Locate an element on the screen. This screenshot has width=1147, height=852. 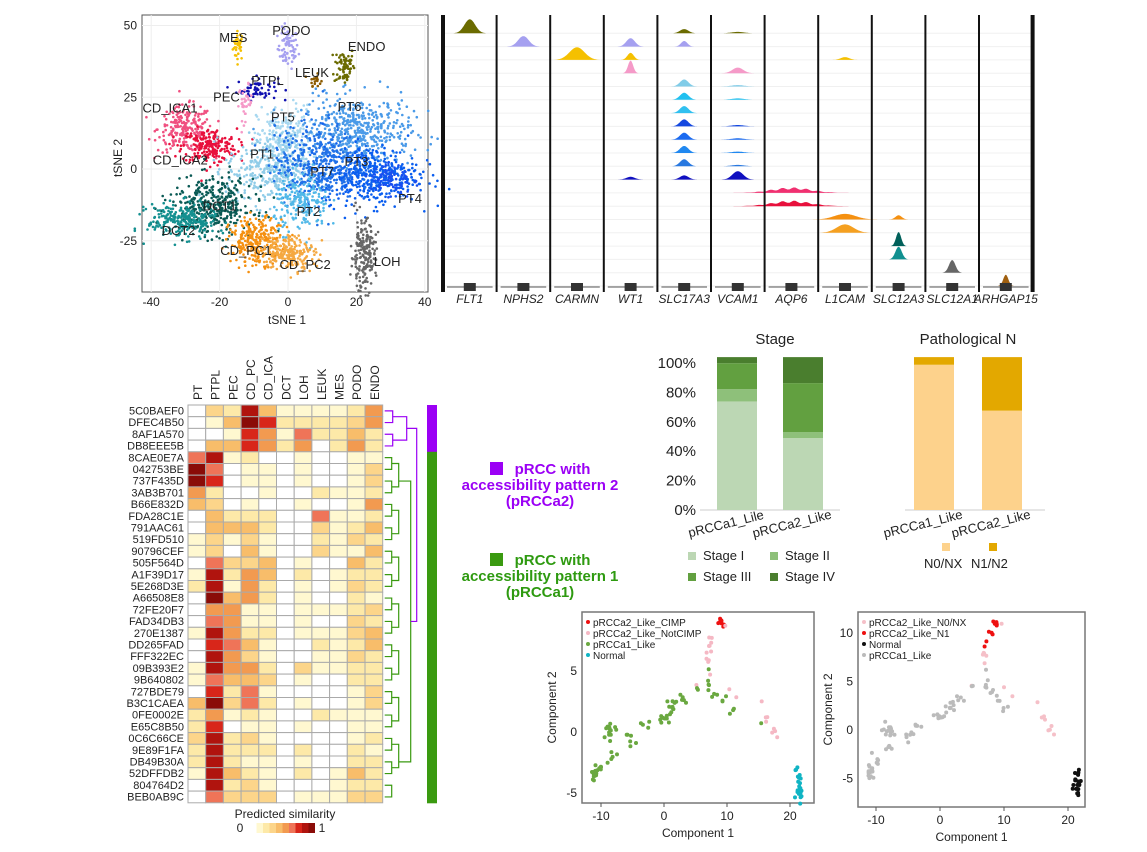
heatmap-row-label: DB49B30A is located at coordinates (157, 763).